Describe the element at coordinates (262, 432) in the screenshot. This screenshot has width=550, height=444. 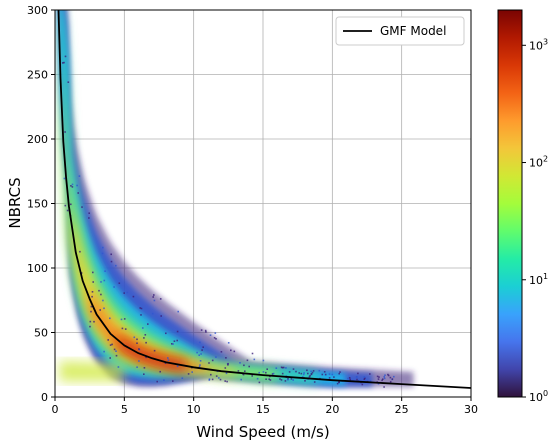
I see `x-axis-label: Wind Speed (m/s)` at that location.